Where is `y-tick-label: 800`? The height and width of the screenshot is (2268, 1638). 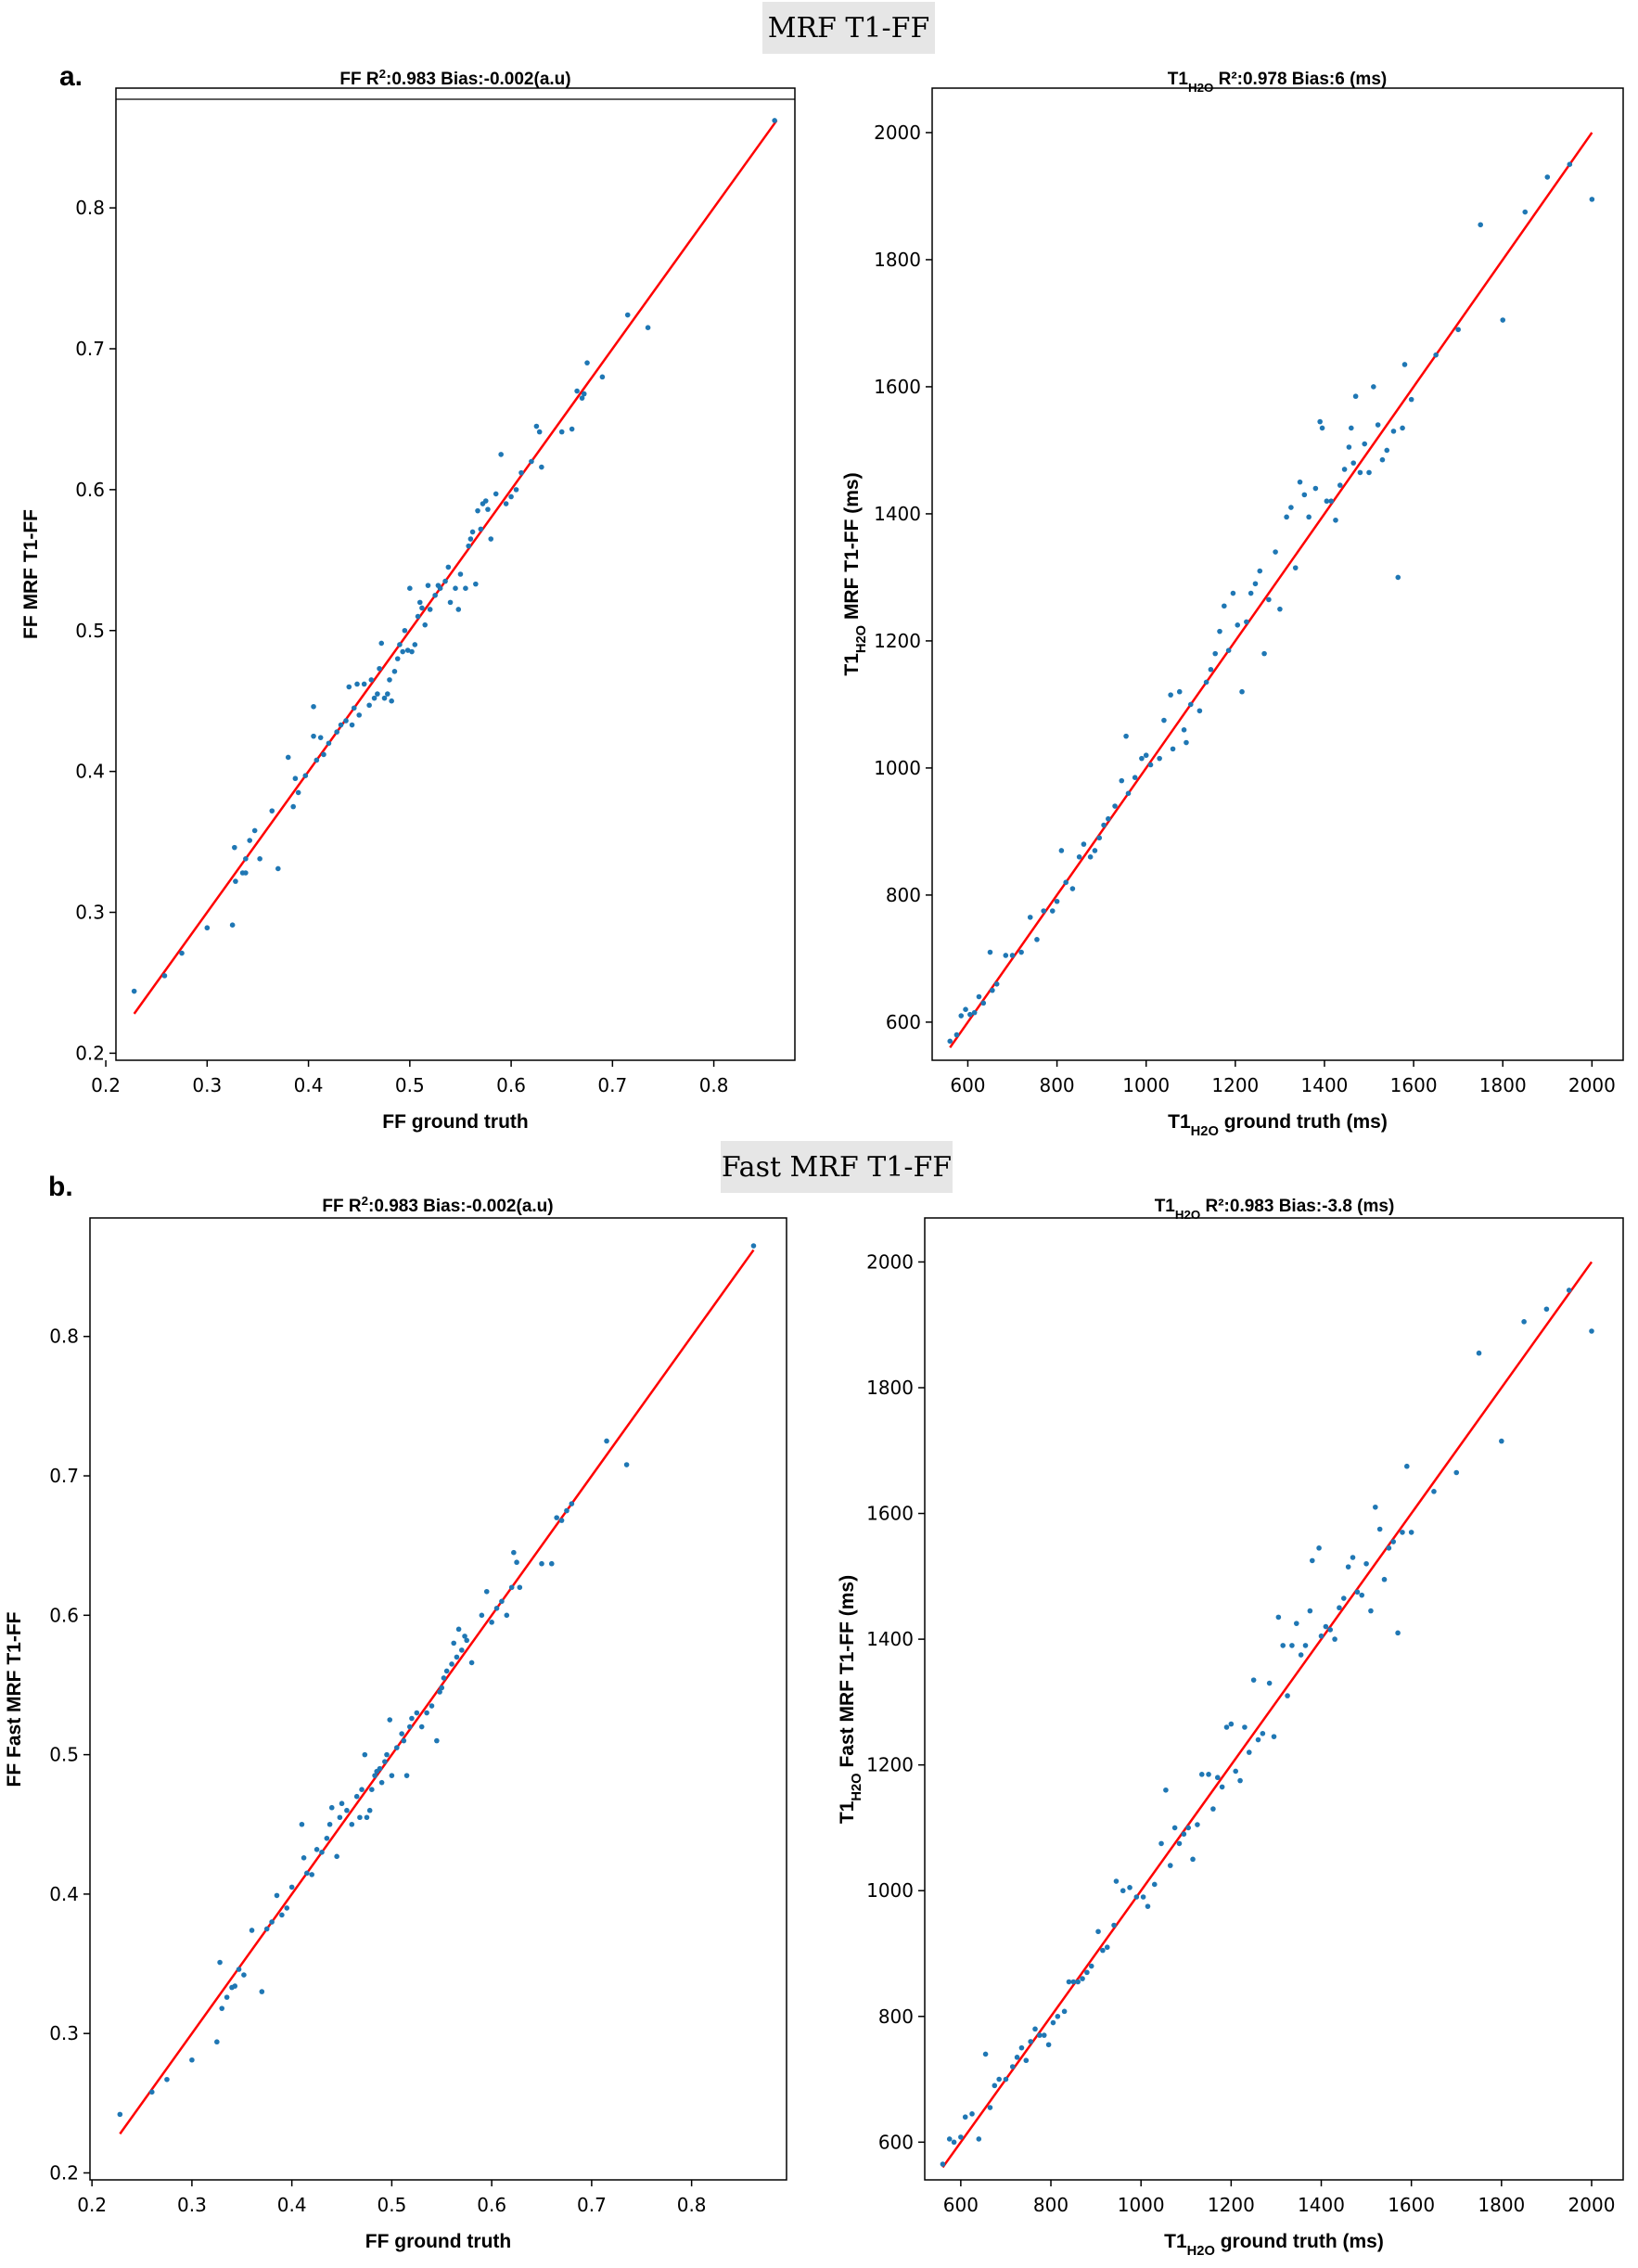 y-tick-label: 800 is located at coordinates (903, 895).